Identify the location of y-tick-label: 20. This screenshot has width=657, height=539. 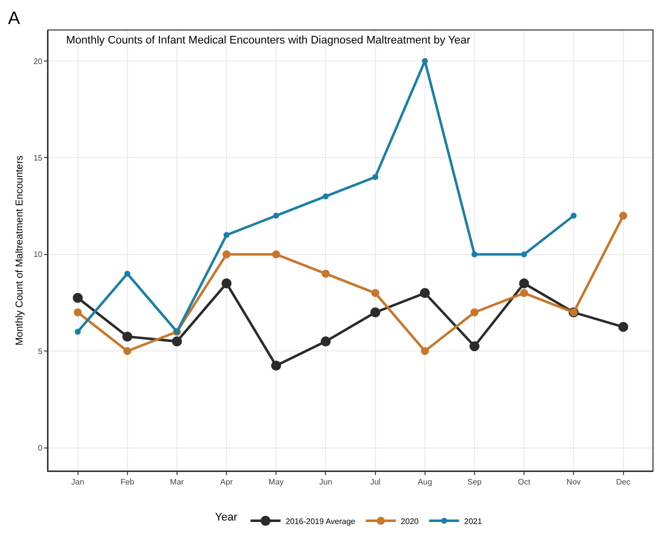
(38, 61).